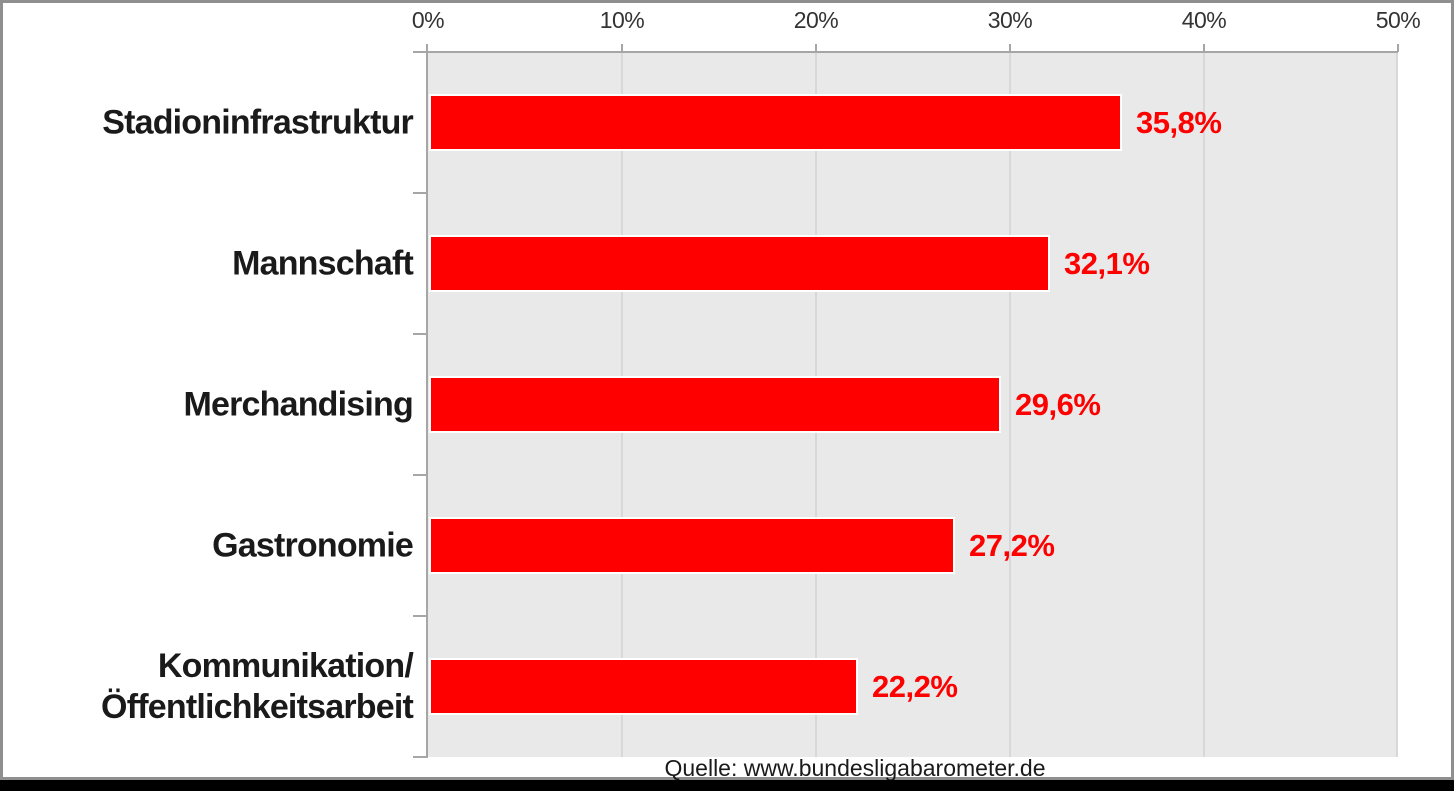  I want to click on value-label: 35,8%, so click(1179, 122).